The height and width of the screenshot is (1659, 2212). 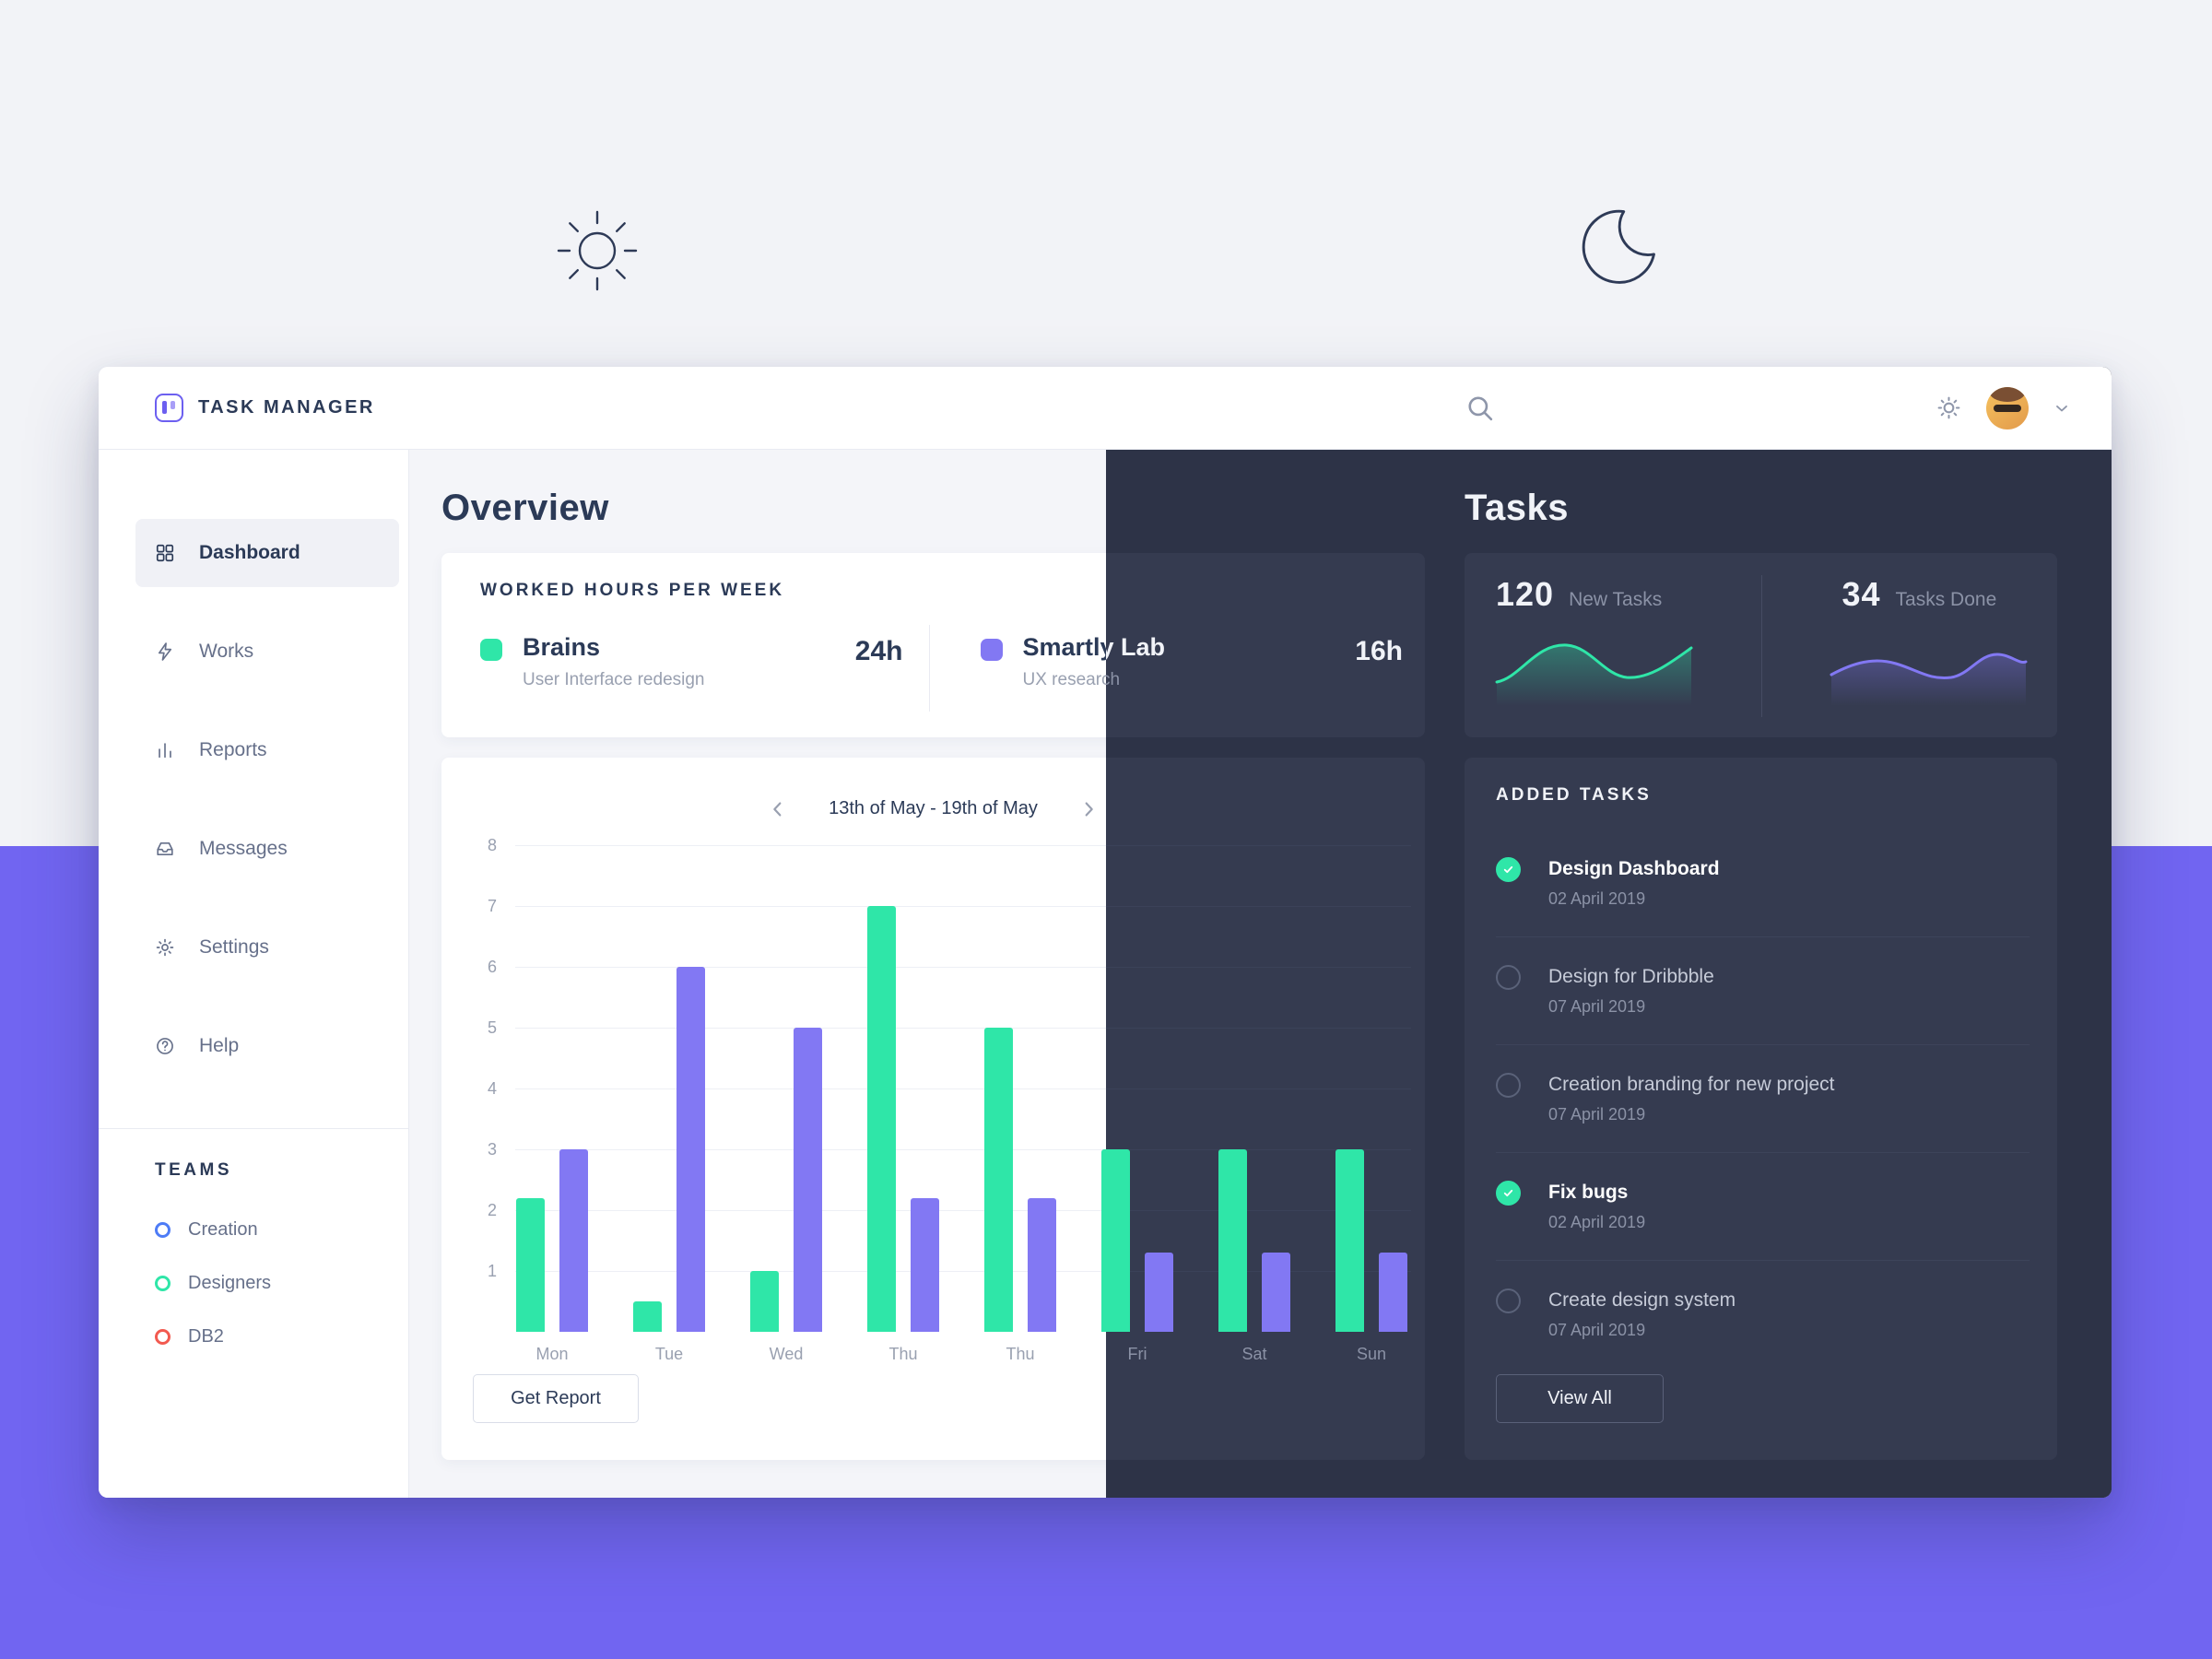 I want to click on task-title: Design for Dribbble, so click(x=1631, y=976).